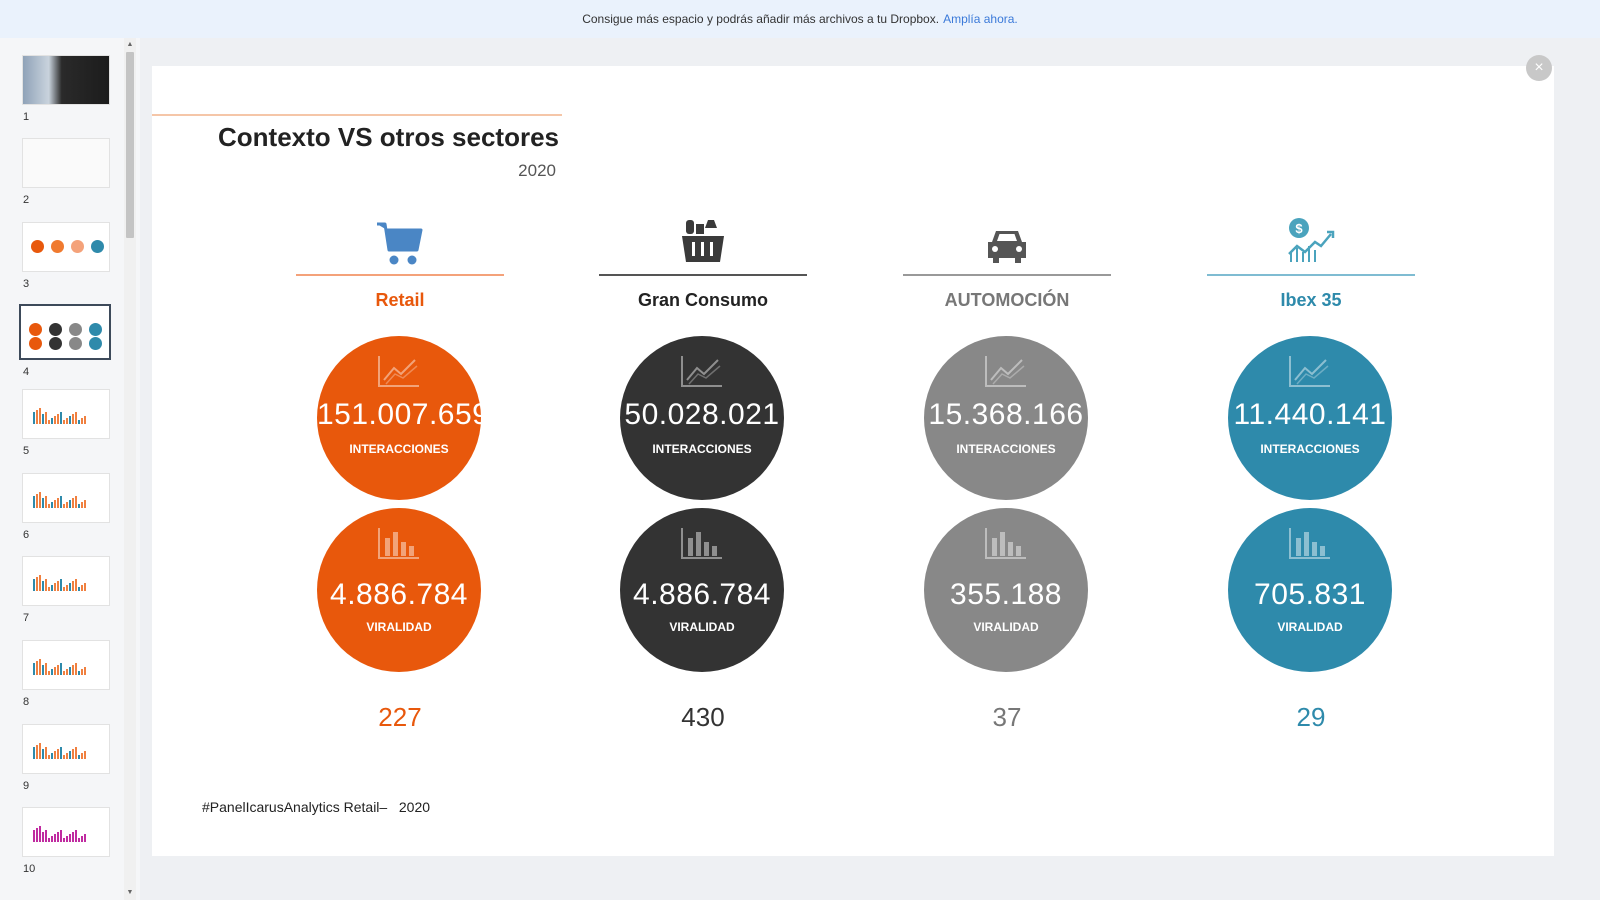  Describe the element at coordinates (26, 284) in the screenshot. I see `thumbnail-number: 3` at that location.